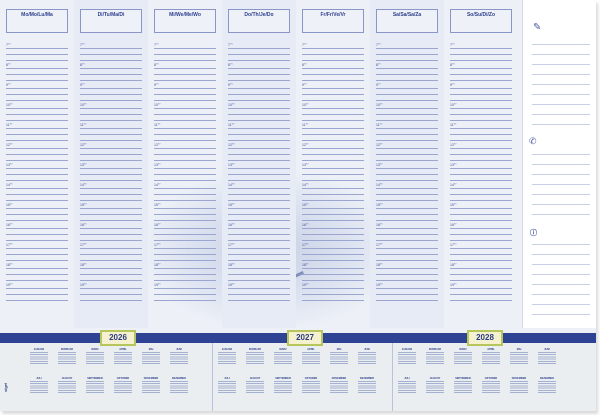  I want to click on day-header-box: Mi/We/Me/Wo, so click(185, 21).